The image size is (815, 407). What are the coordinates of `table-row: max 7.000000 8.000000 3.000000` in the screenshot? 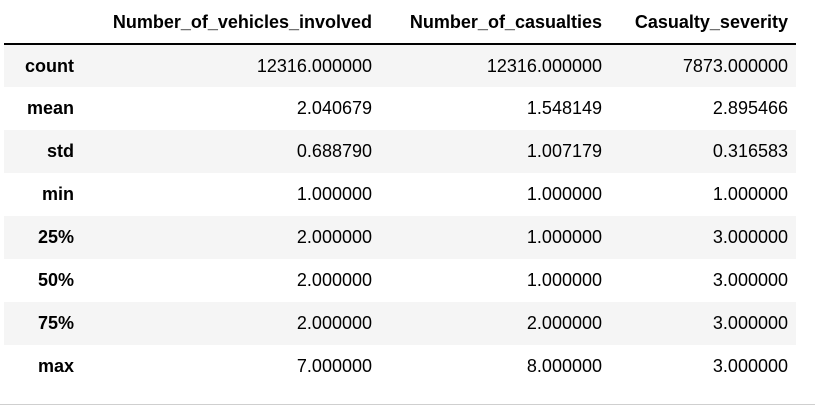 It's located at (400, 366).